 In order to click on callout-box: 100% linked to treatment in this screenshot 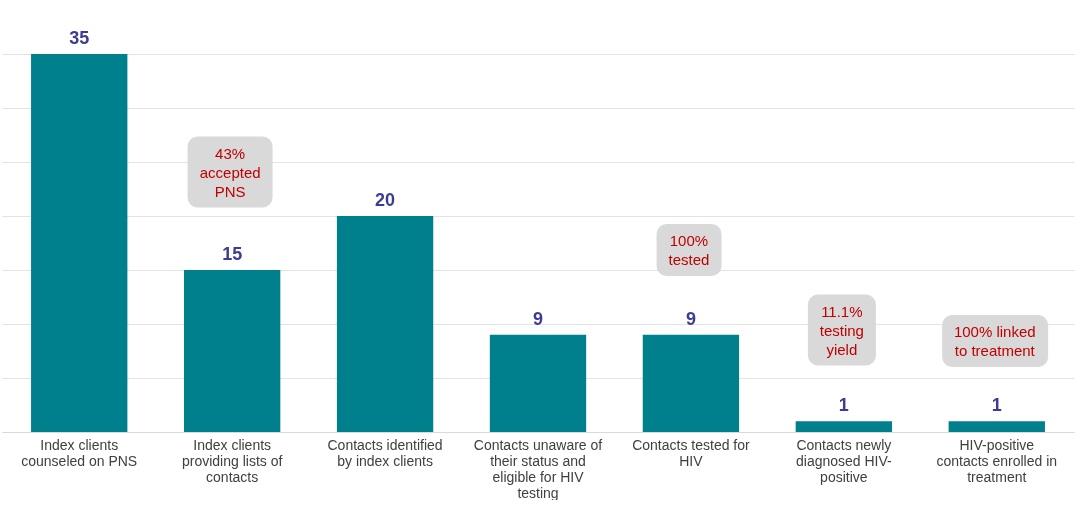, I will do `click(994, 341)`.